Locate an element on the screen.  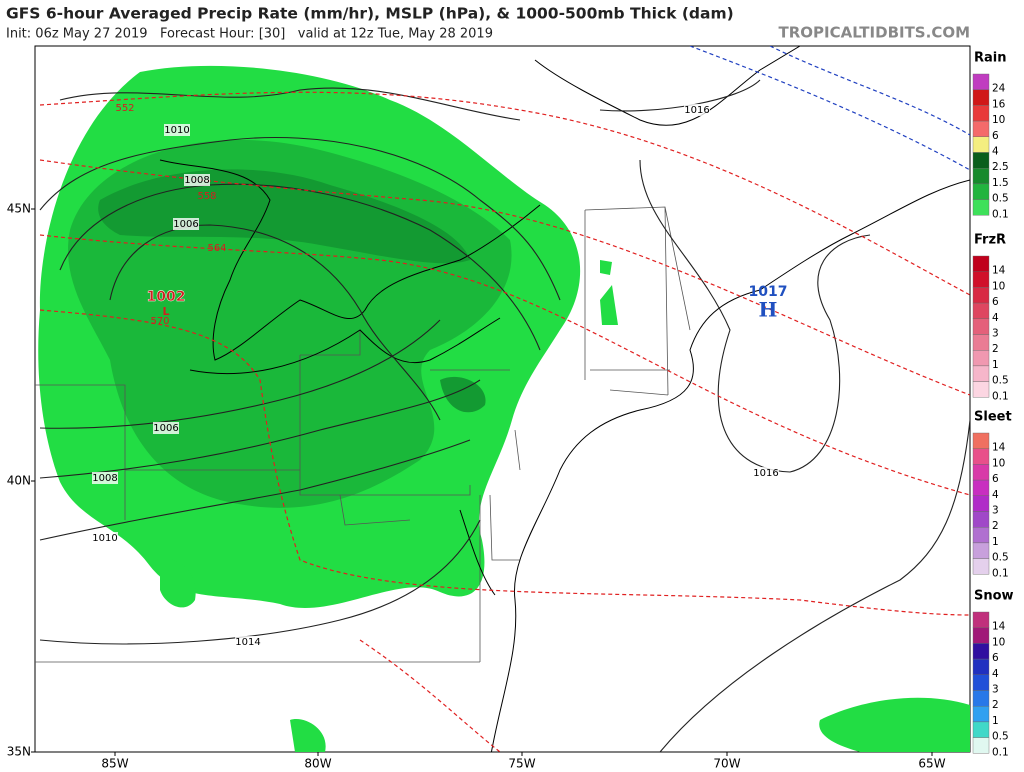
lon-label: 85W is located at coordinates (114, 764).